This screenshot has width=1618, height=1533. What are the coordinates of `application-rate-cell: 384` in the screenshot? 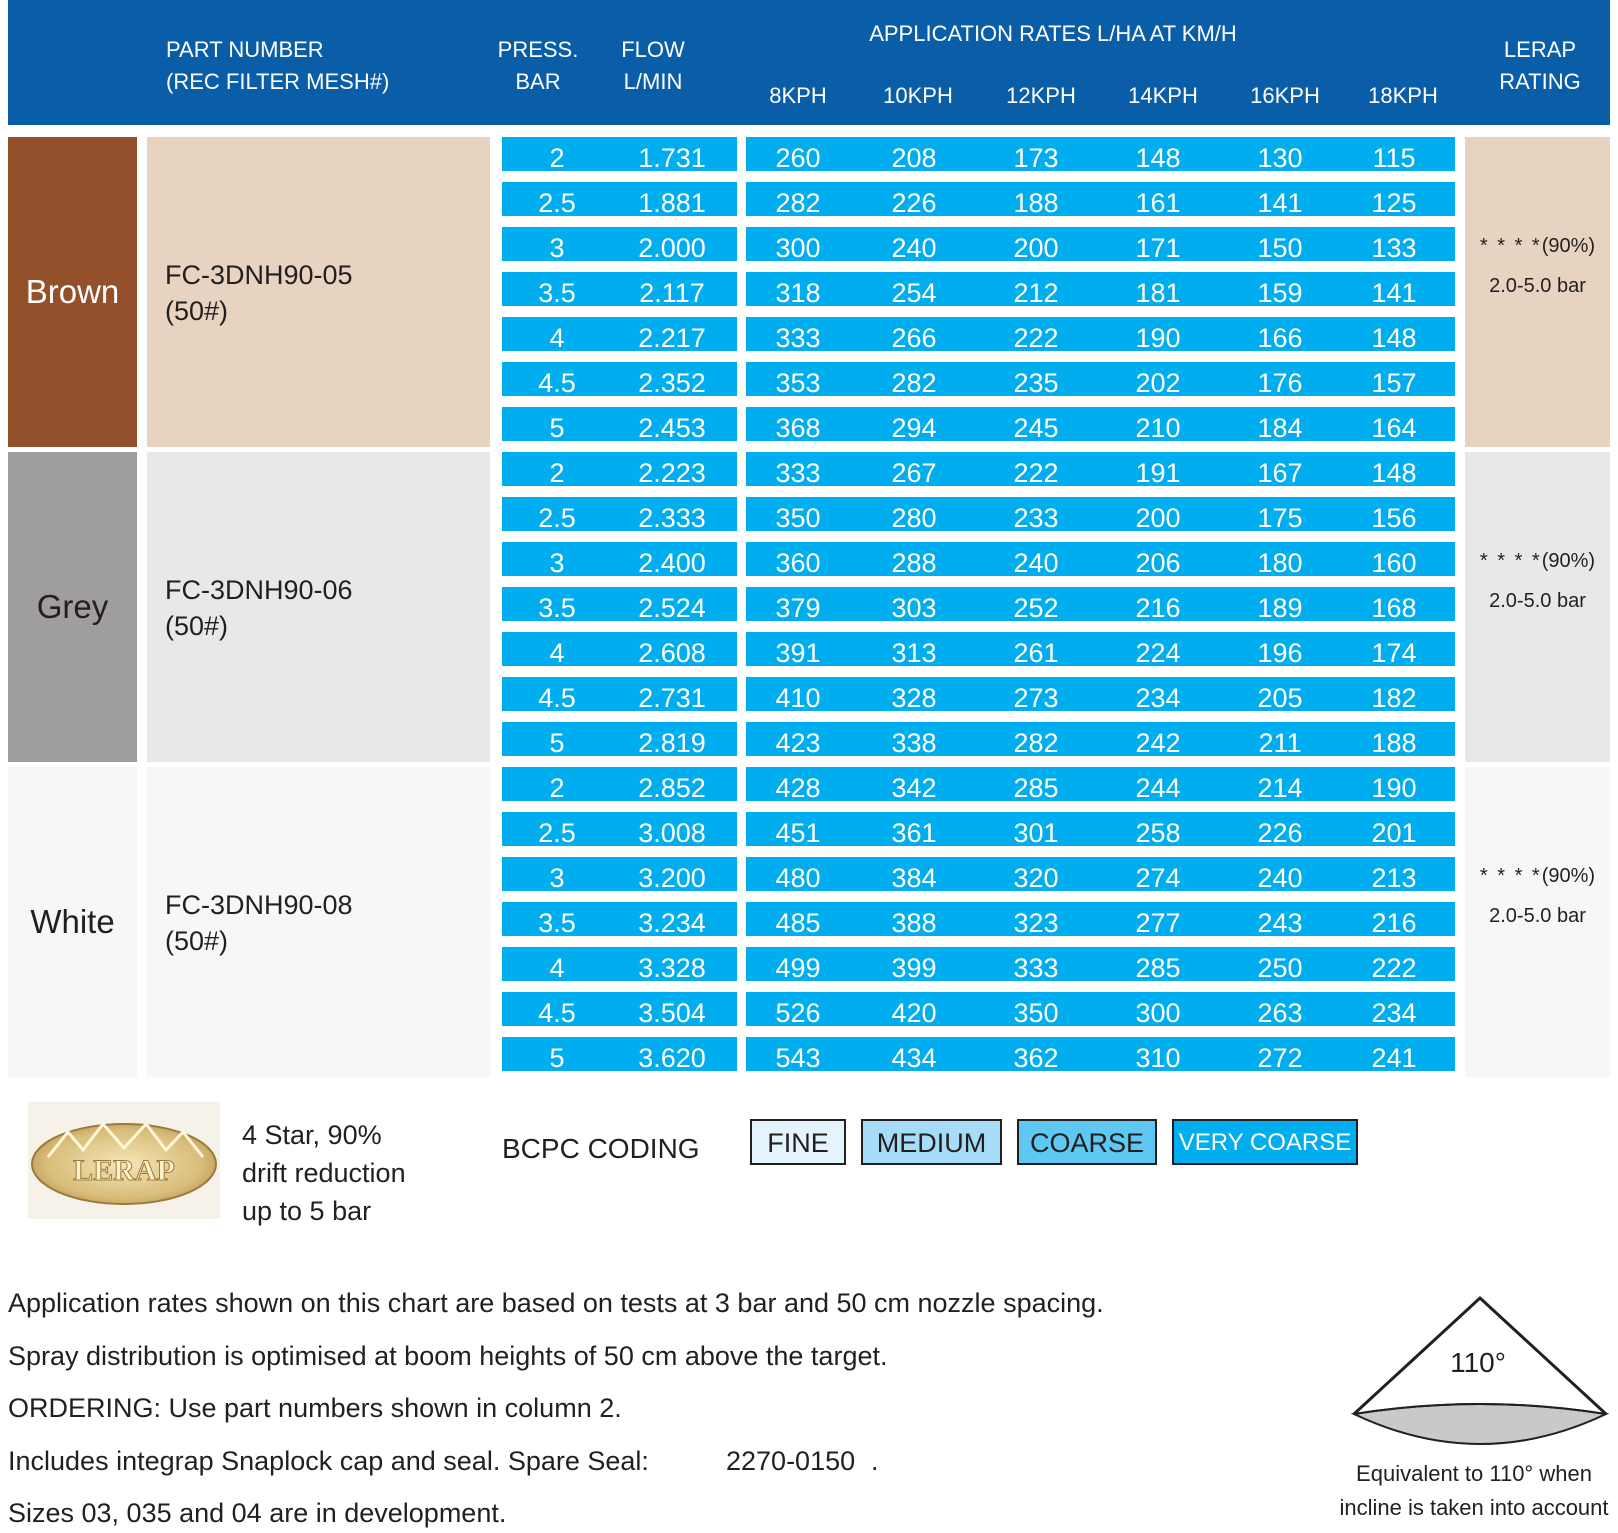 It's located at (914, 878).